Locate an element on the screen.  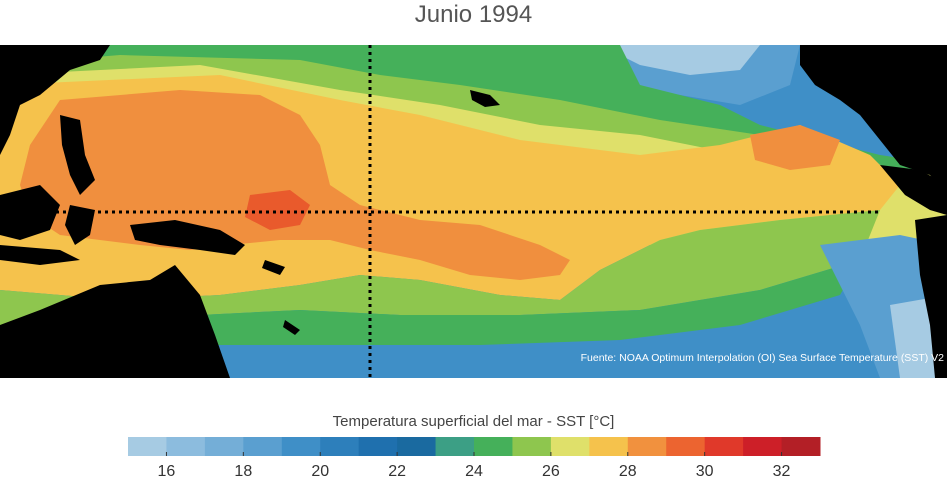
colorbar-tick-label: 24 is located at coordinates (474, 471).